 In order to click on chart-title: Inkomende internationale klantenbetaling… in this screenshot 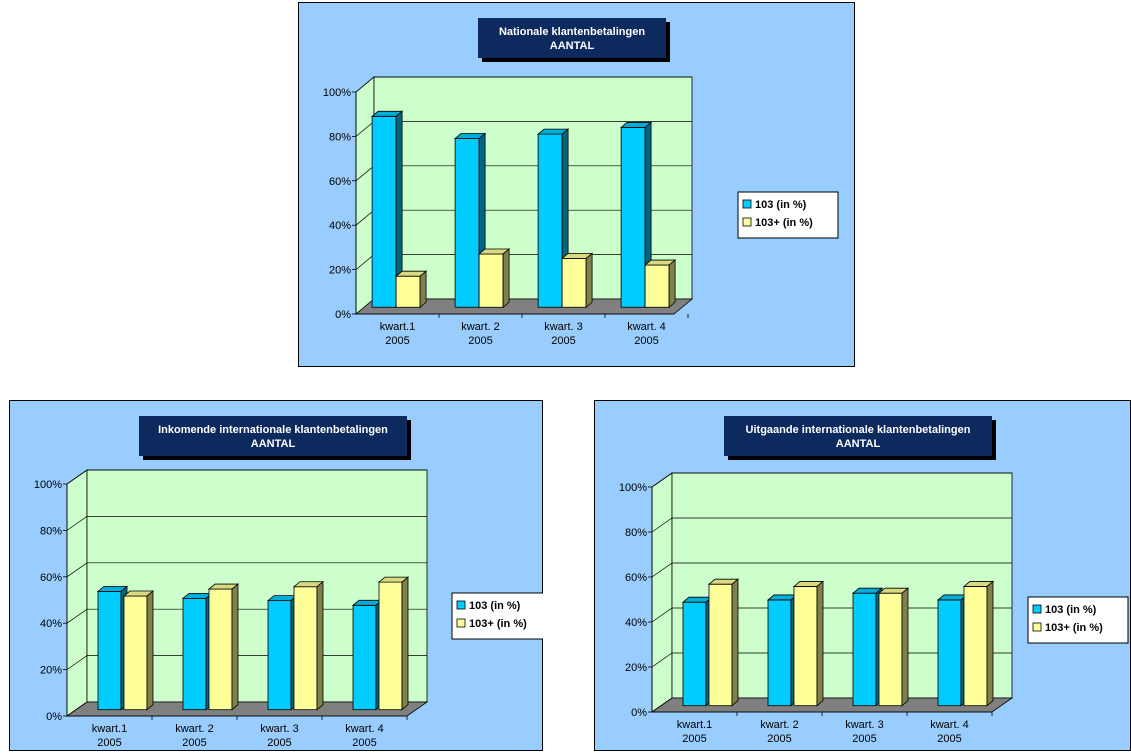, I will do `click(273, 430)`.